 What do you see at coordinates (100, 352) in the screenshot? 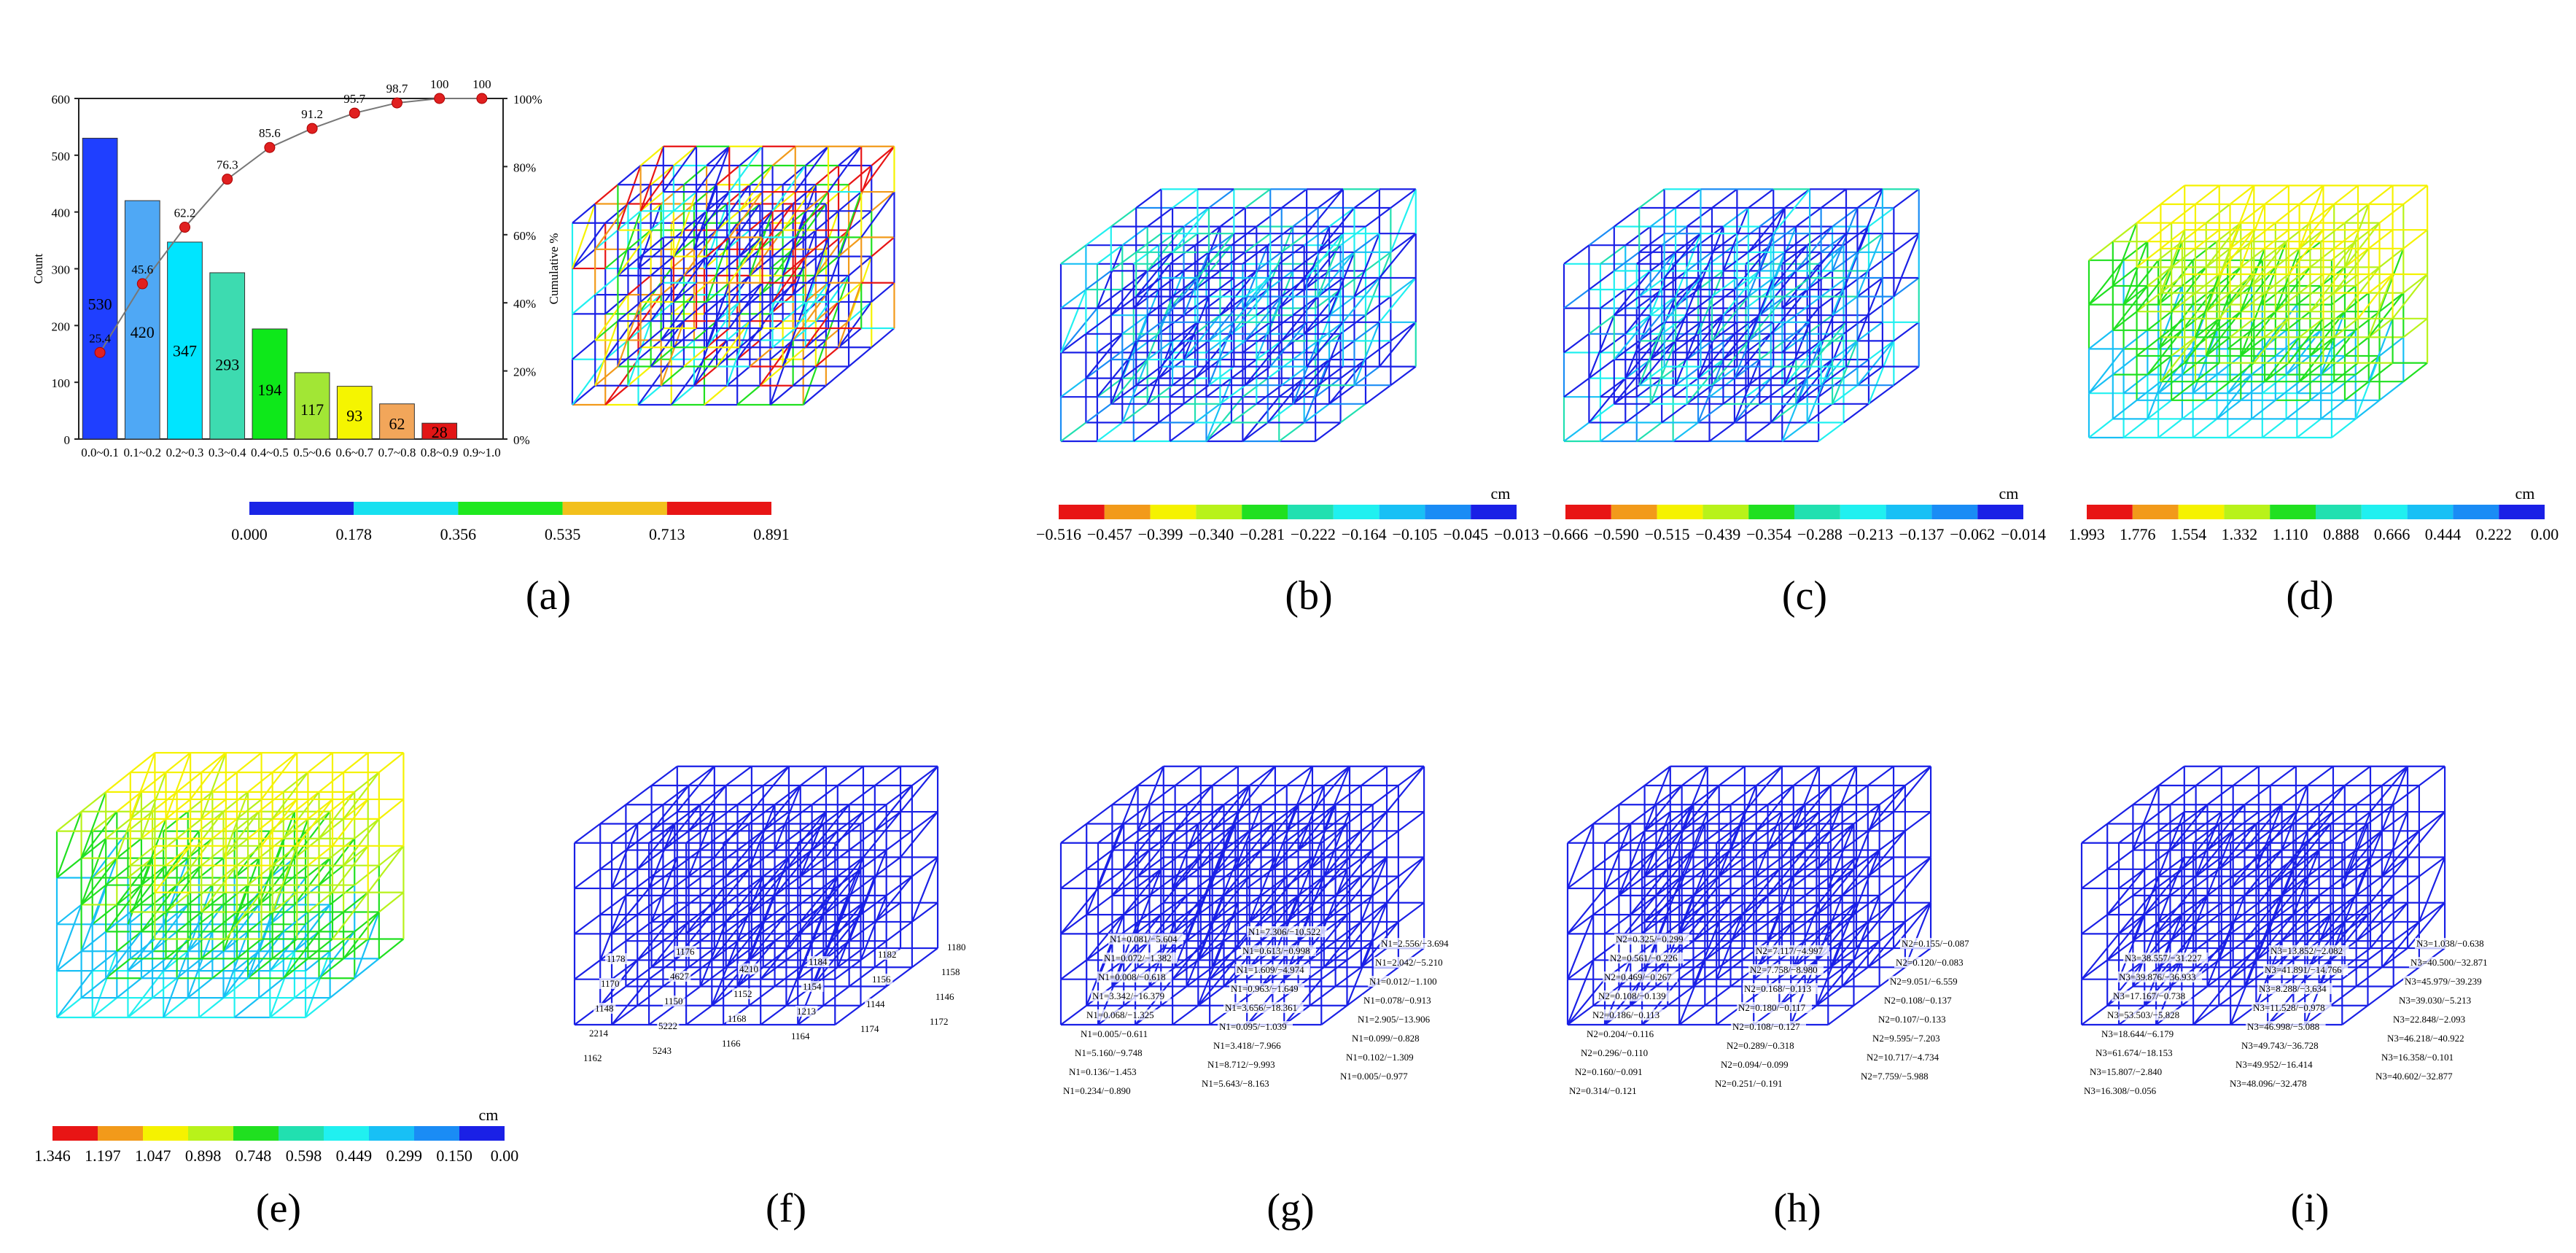
I see `cumulative-point` at bounding box center [100, 352].